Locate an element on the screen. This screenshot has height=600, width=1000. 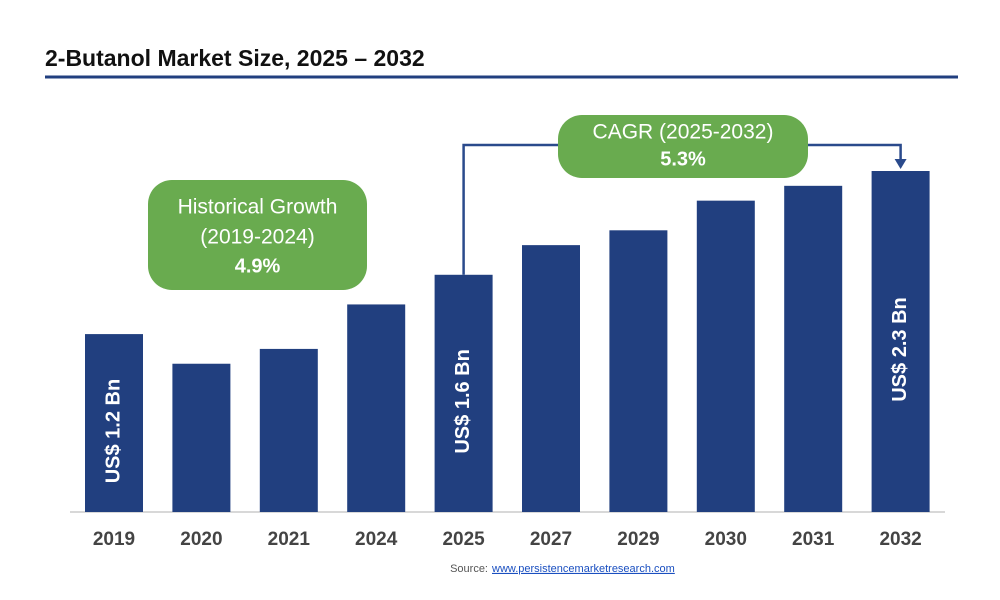
annotation-text: 5.3% is located at coordinates (683, 159).